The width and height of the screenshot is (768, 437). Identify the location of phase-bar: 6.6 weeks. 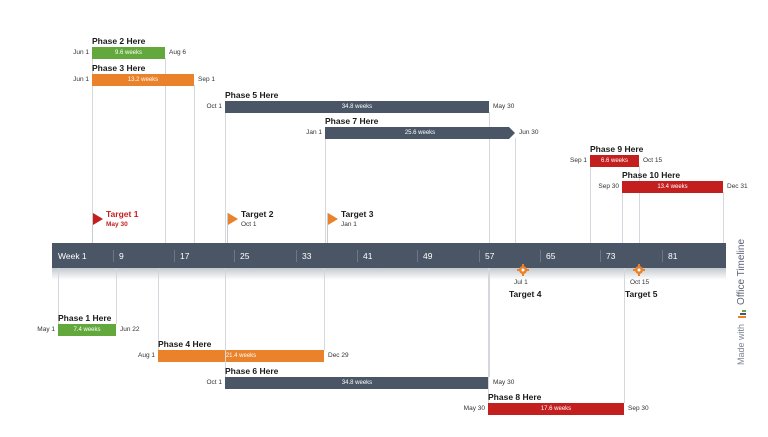
(614, 161).